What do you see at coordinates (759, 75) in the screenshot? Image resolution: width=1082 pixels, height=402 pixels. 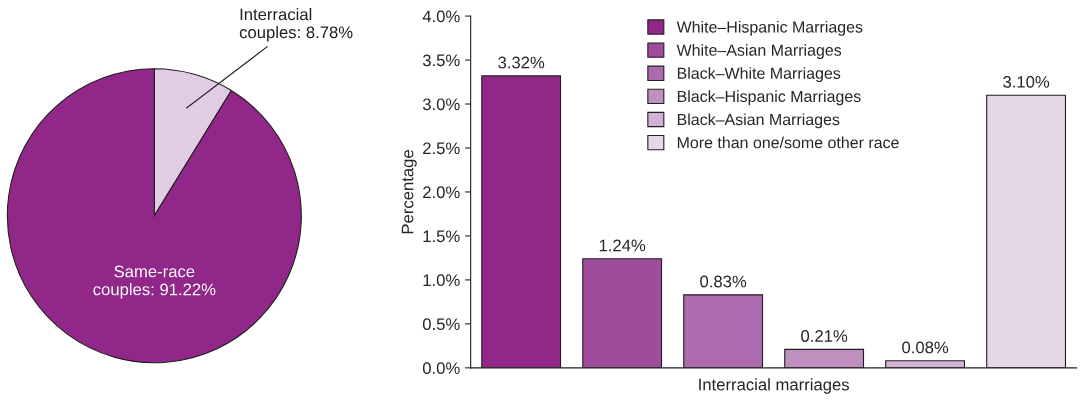 I see `legend-label: Black–White Marriages` at bounding box center [759, 75].